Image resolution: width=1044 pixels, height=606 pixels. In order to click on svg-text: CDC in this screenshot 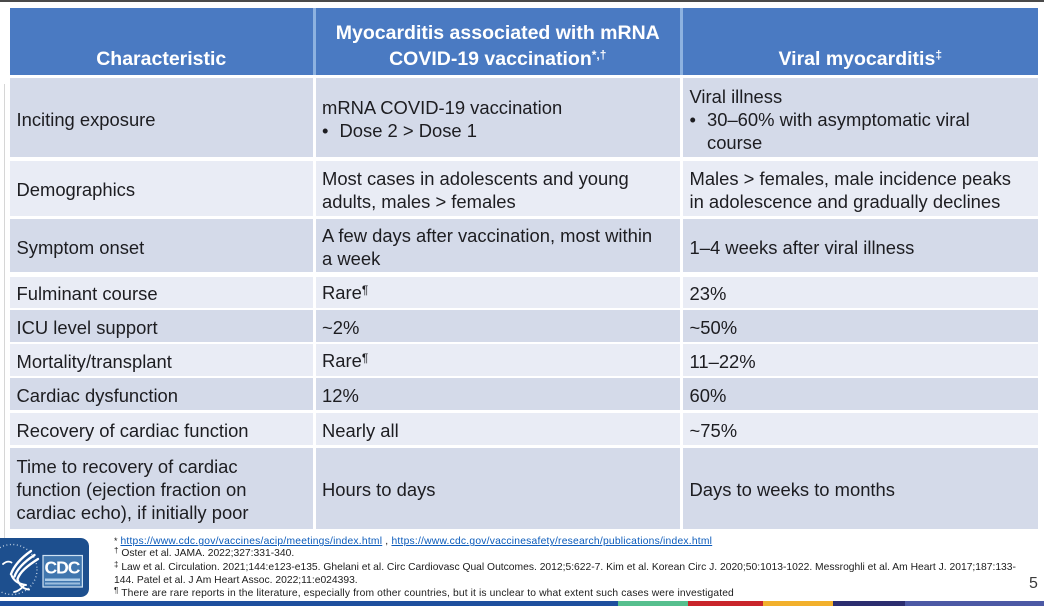, I will do `click(63, 567)`.